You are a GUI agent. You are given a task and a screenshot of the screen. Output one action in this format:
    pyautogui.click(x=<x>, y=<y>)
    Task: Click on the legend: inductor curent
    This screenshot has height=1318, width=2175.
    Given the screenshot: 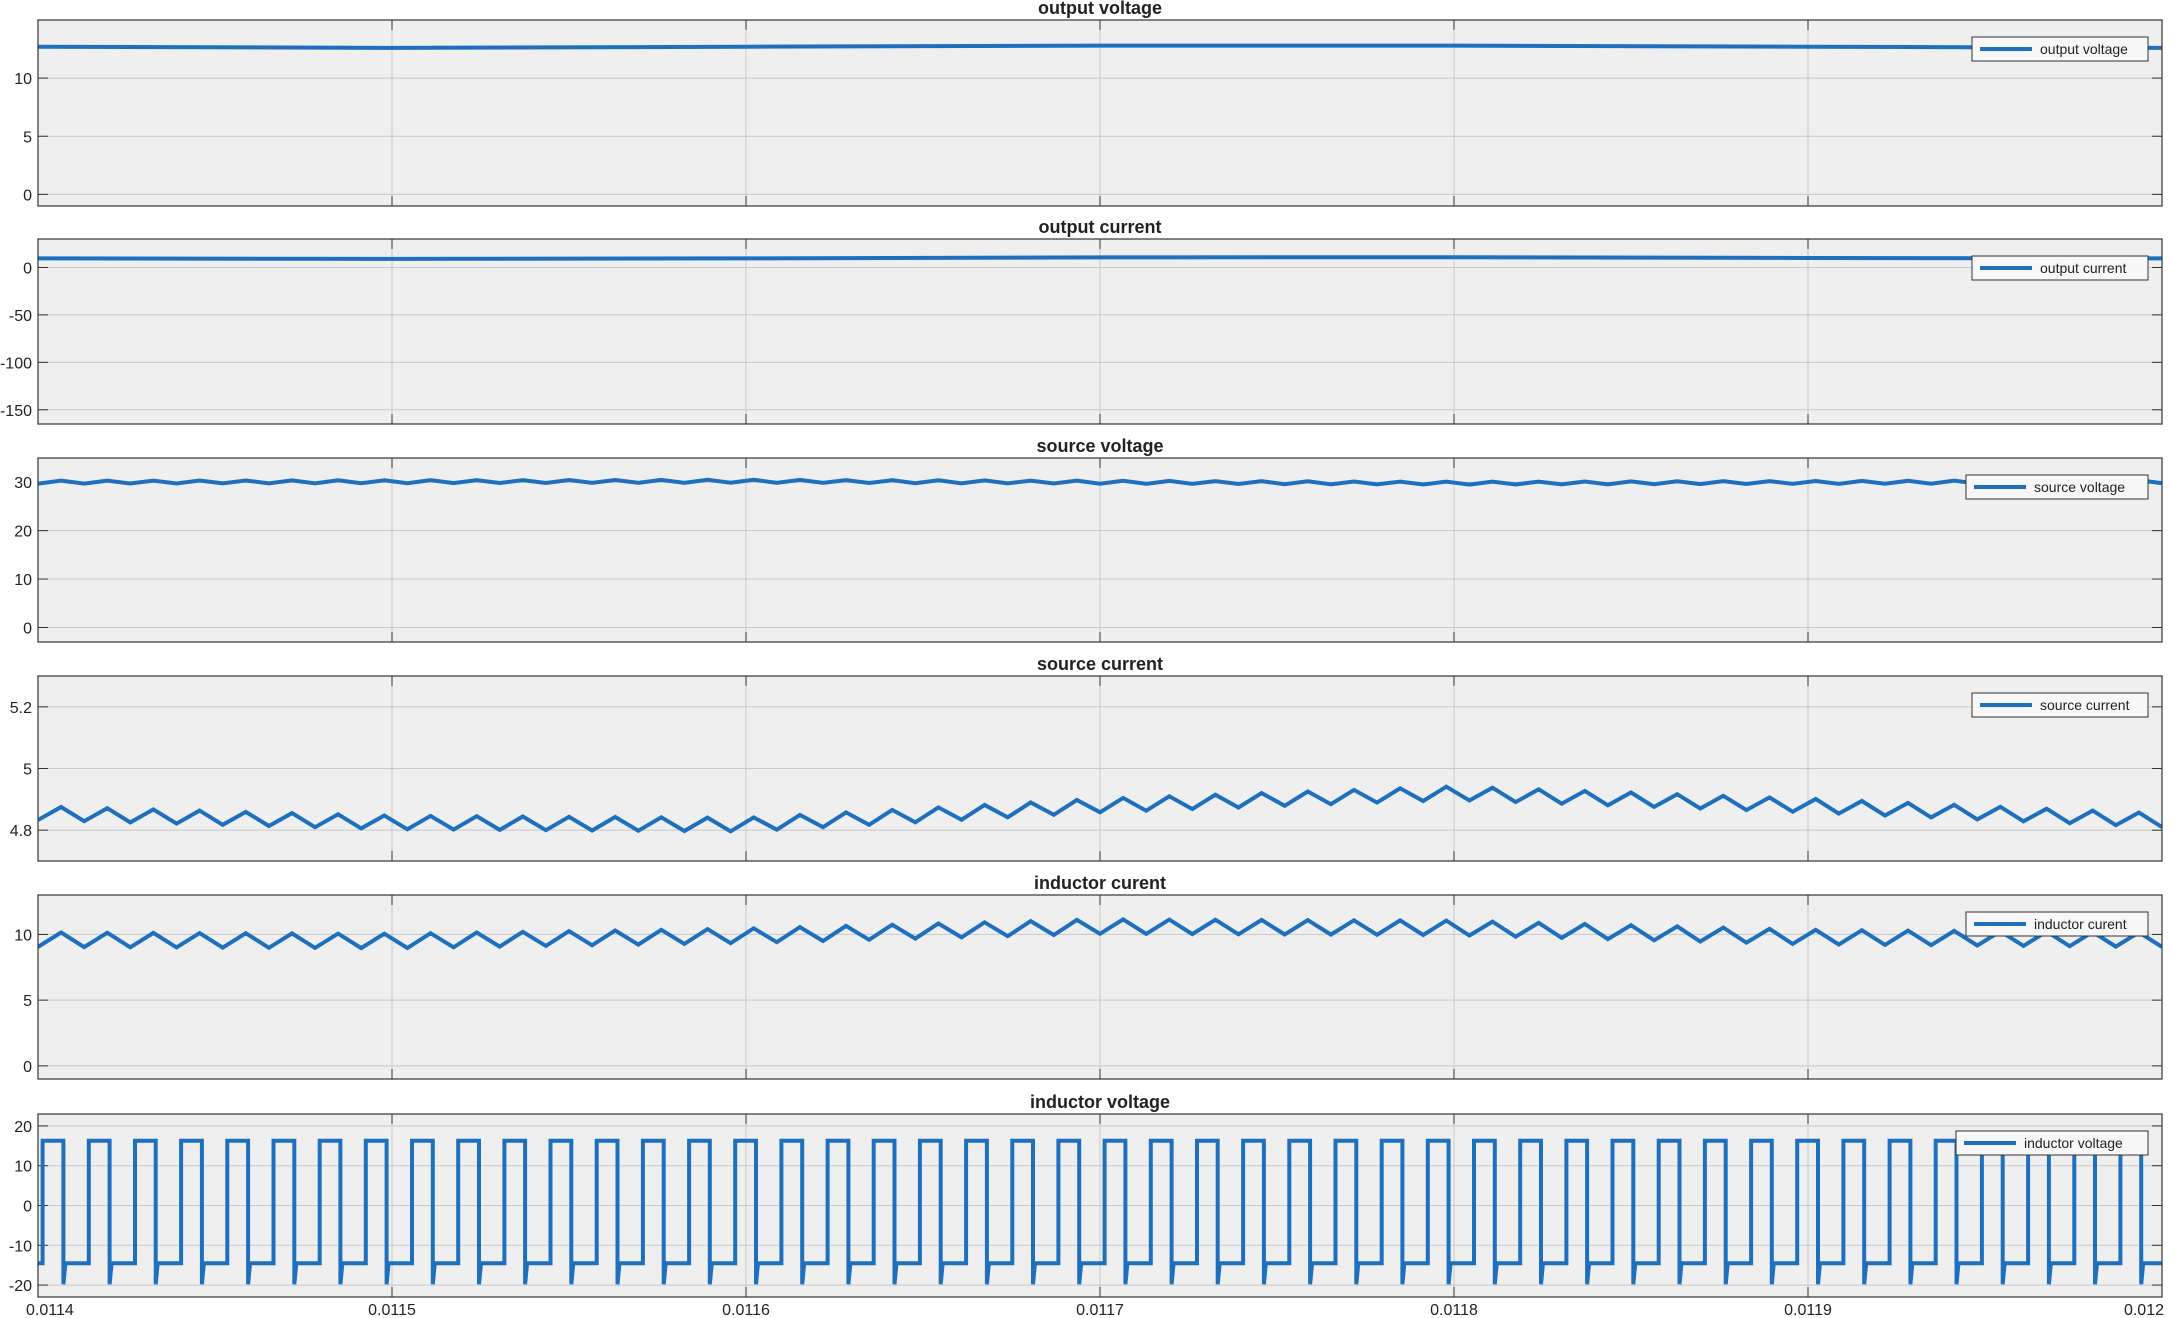 What is the action you would take?
    pyautogui.click(x=2057, y=924)
    